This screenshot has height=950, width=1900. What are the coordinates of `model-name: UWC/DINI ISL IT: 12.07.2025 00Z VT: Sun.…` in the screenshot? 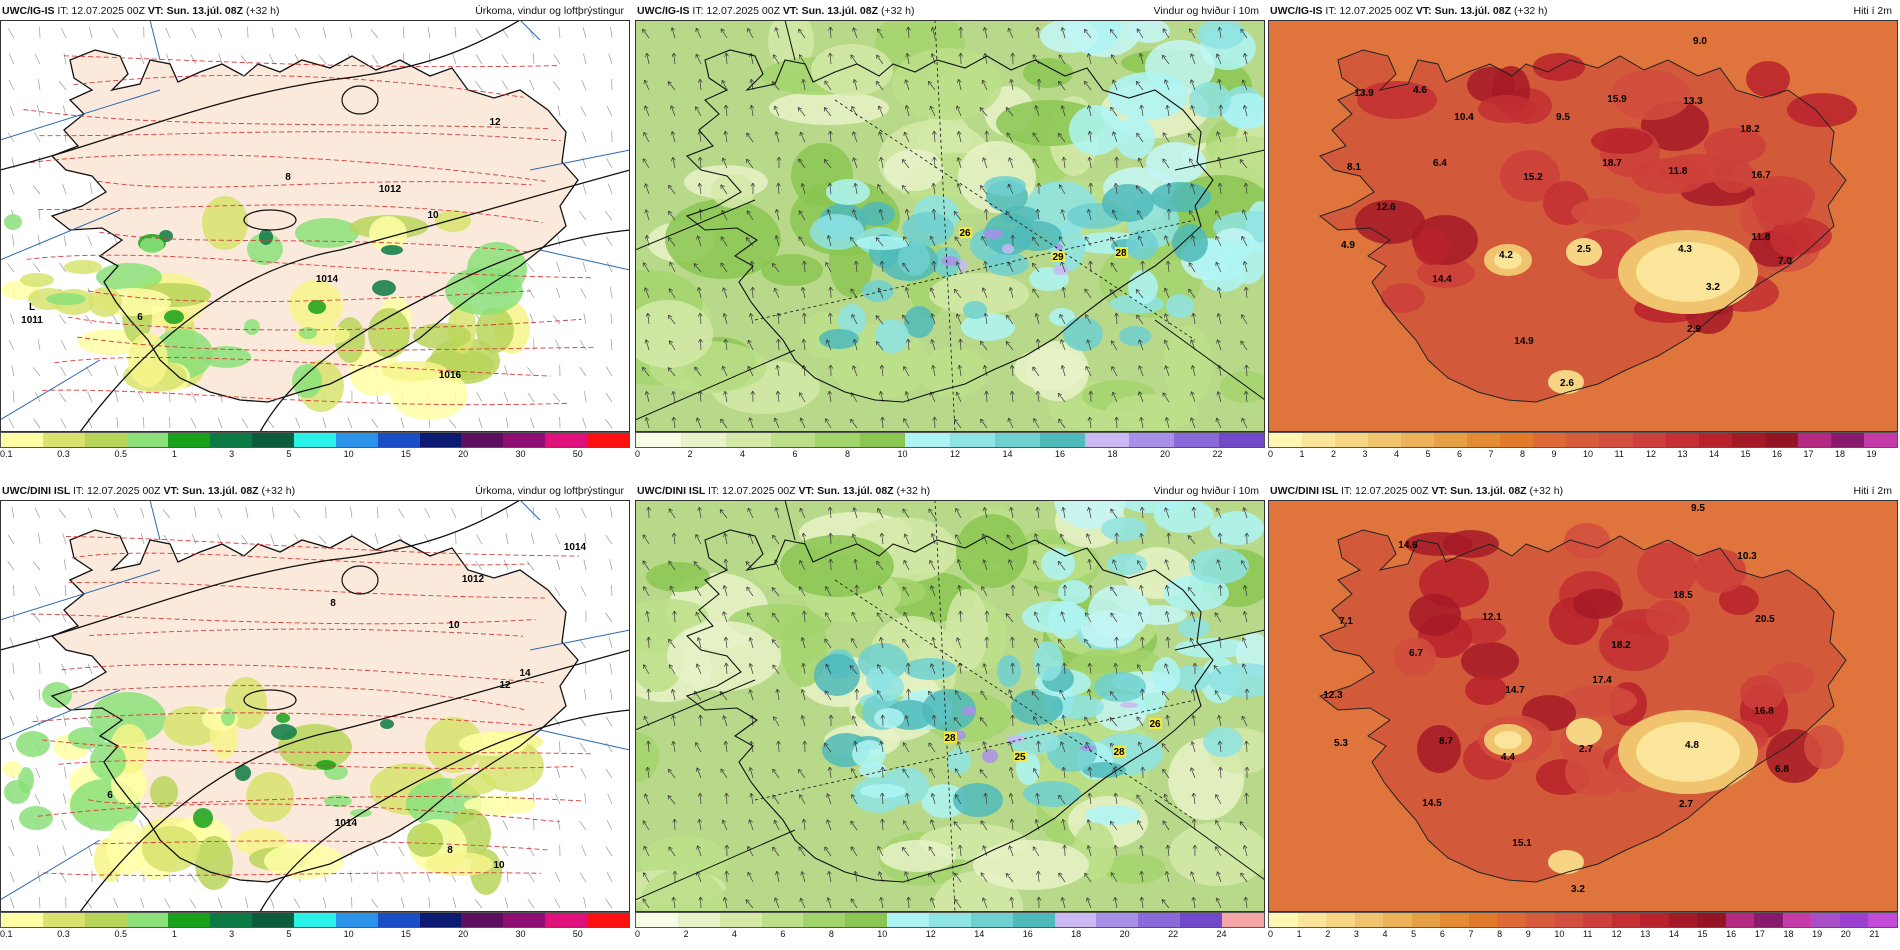 It's located at (149, 491).